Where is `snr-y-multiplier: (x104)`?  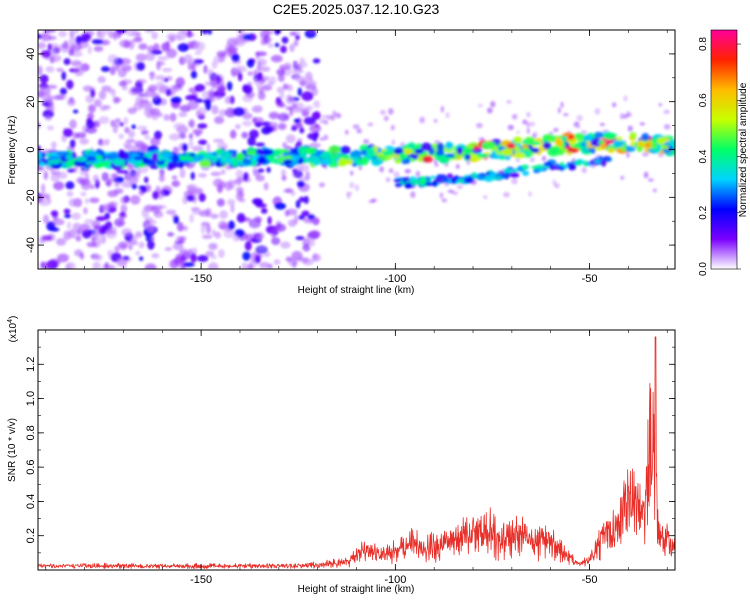
snr-y-multiplier: (x104) is located at coordinates (13, 329).